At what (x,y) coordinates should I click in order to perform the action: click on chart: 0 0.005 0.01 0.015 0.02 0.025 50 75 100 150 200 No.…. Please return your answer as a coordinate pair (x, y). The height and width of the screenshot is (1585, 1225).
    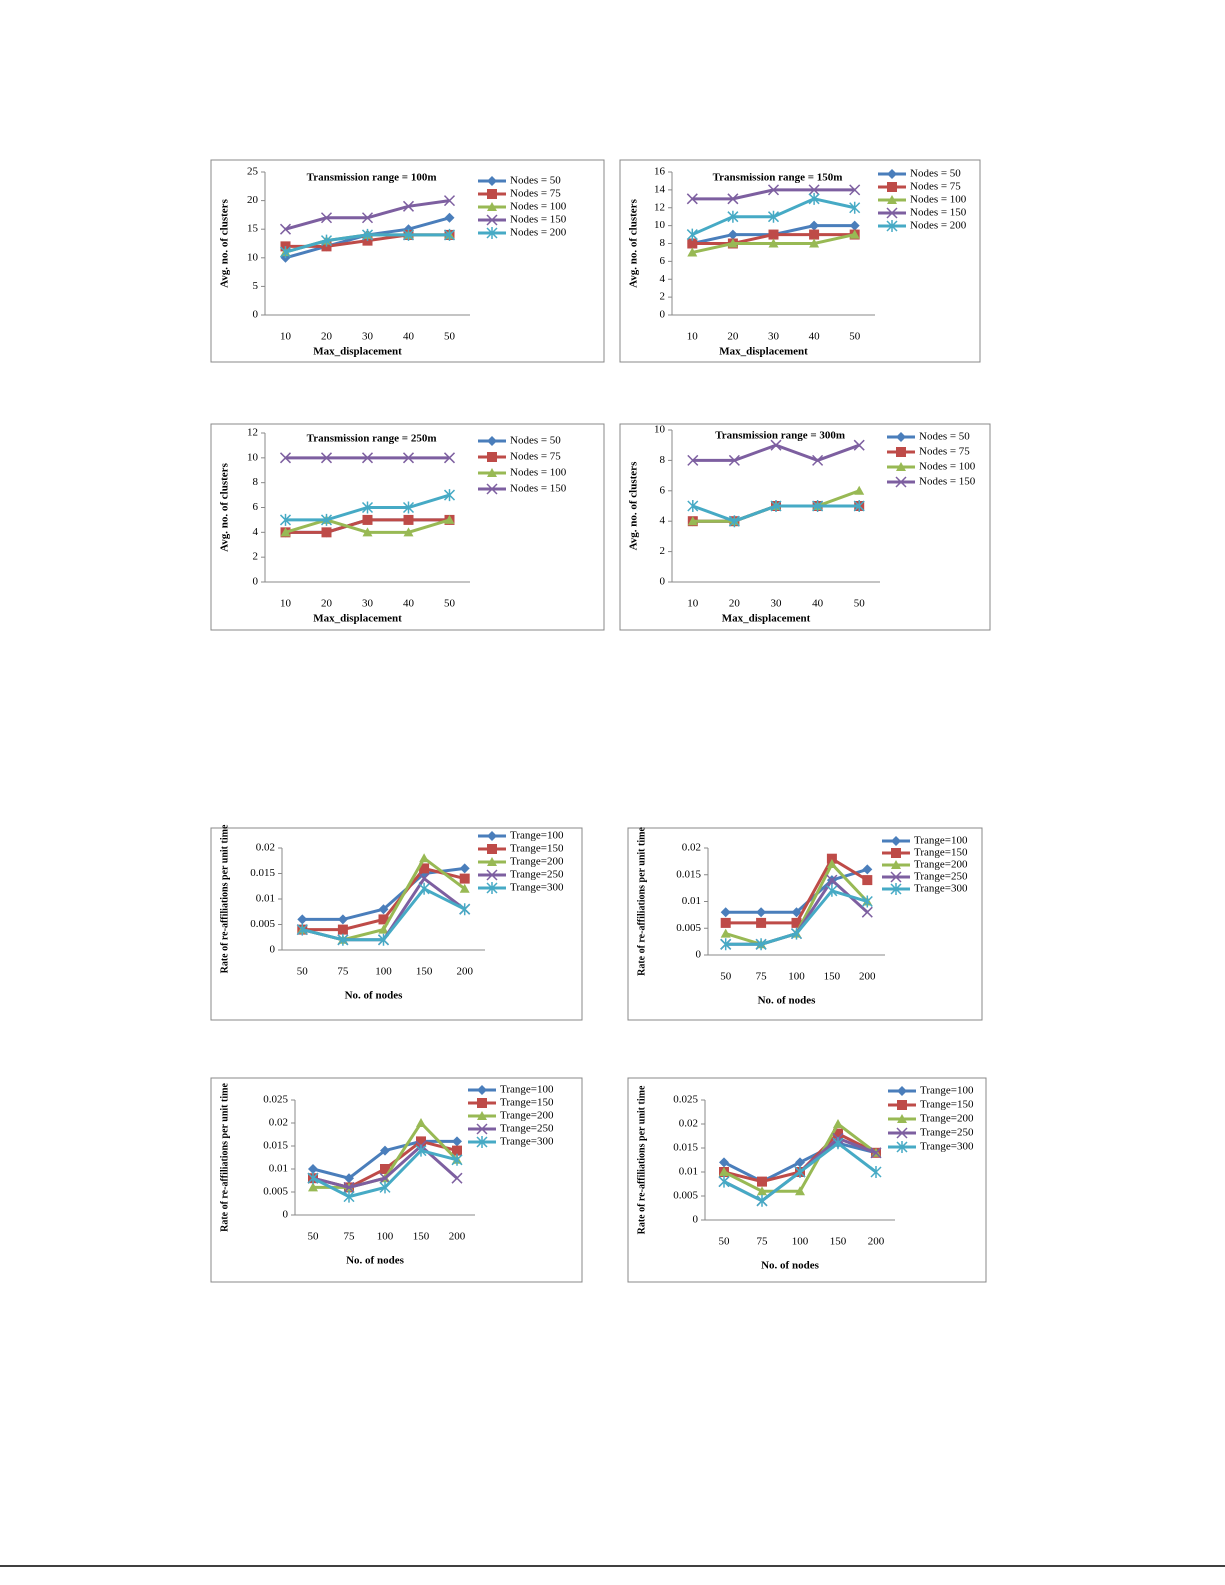
    Looking at the image, I should click on (807, 1180).